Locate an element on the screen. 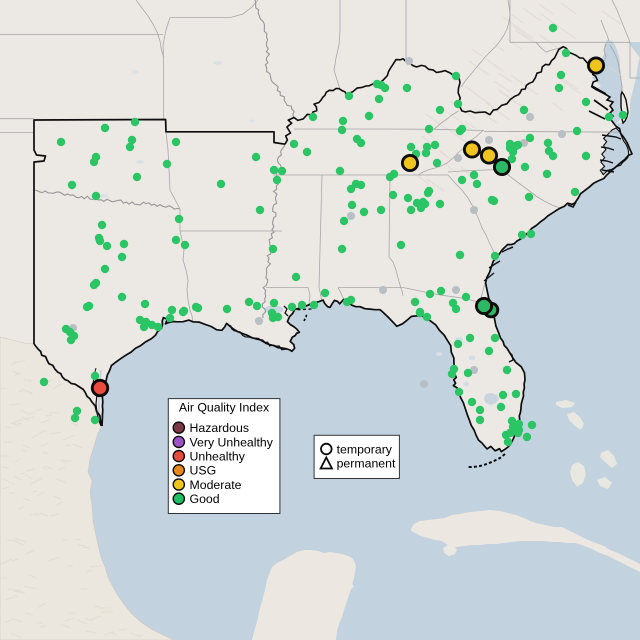 The width and height of the screenshot is (640, 640). svg-text: Moderate is located at coordinates (216, 485).